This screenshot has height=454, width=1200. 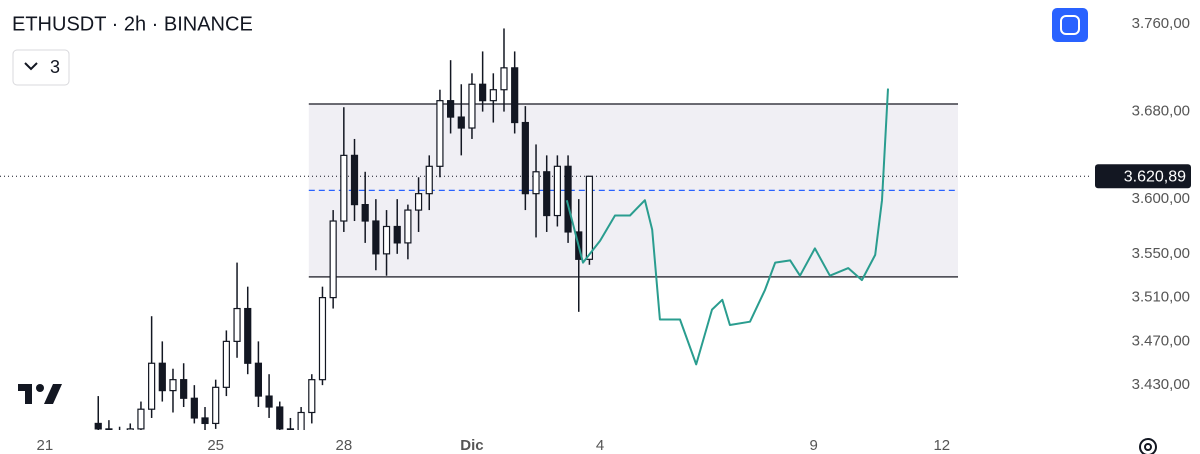 I want to click on y-tick-label: 3.550,00, so click(x=1161, y=253).